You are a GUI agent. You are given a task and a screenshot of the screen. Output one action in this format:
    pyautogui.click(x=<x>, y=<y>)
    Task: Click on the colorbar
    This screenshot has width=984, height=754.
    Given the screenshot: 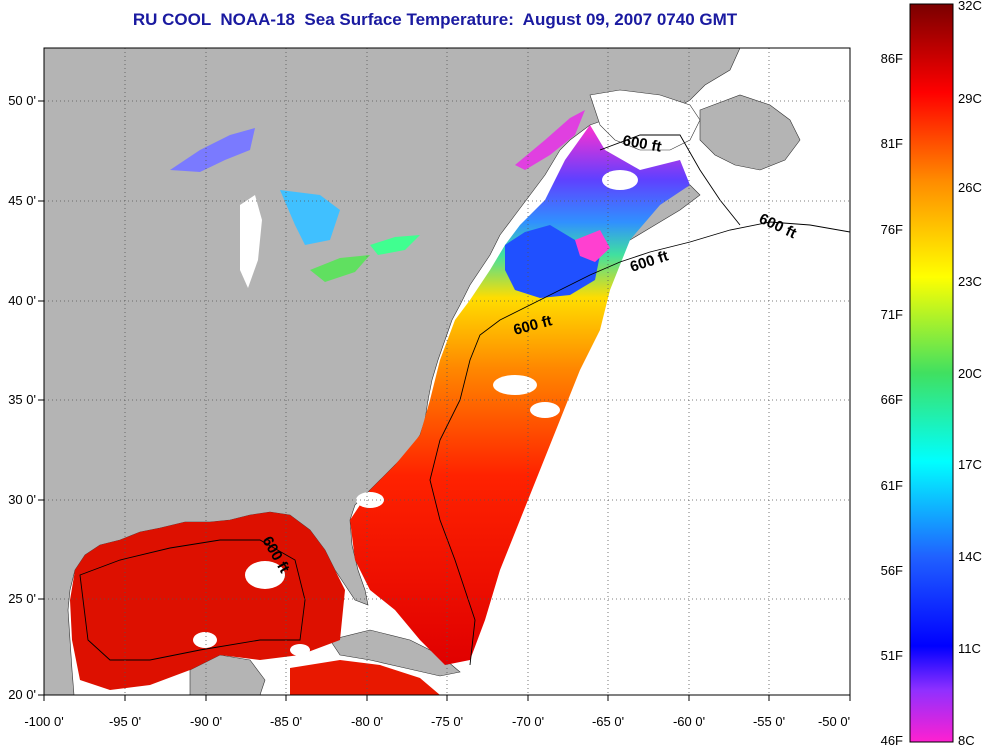 What is the action you would take?
    pyautogui.click(x=931, y=373)
    